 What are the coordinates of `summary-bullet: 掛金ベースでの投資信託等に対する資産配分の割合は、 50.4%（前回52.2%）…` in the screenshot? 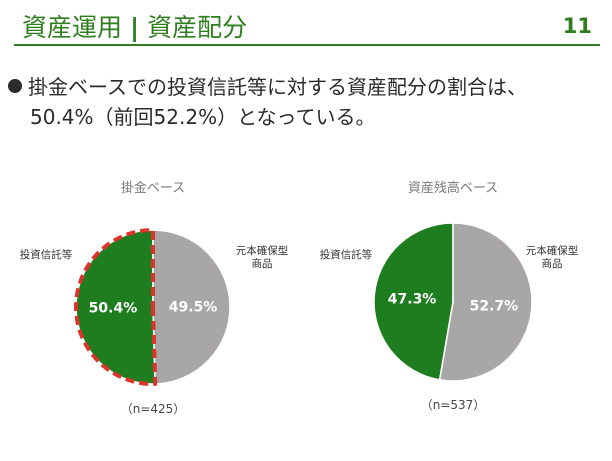 It's located at (303, 102).